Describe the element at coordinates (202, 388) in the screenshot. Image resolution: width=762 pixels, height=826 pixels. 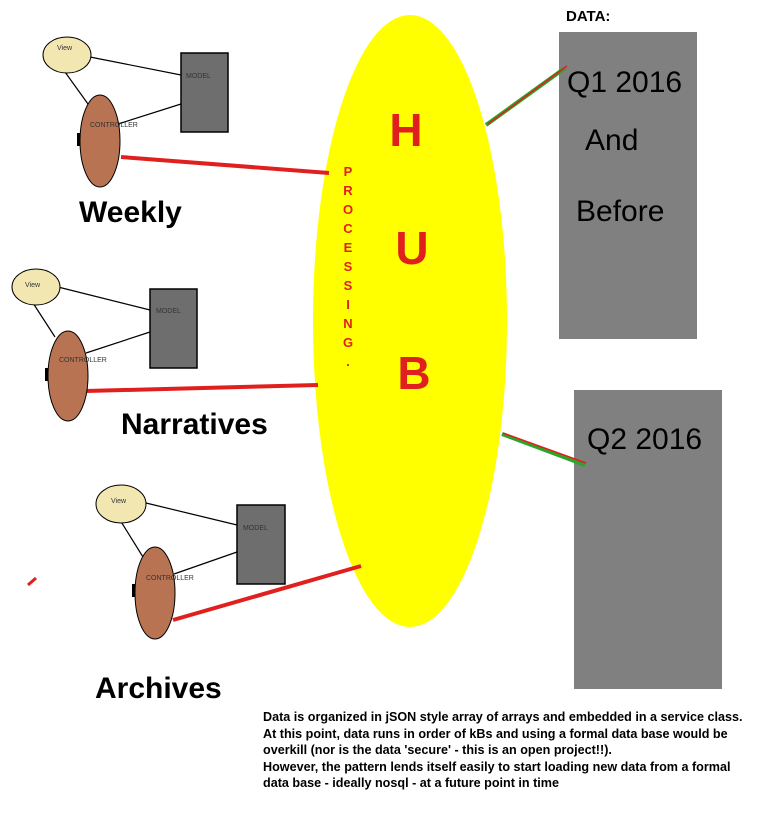
I see `narratives-to-hub-connector` at that location.